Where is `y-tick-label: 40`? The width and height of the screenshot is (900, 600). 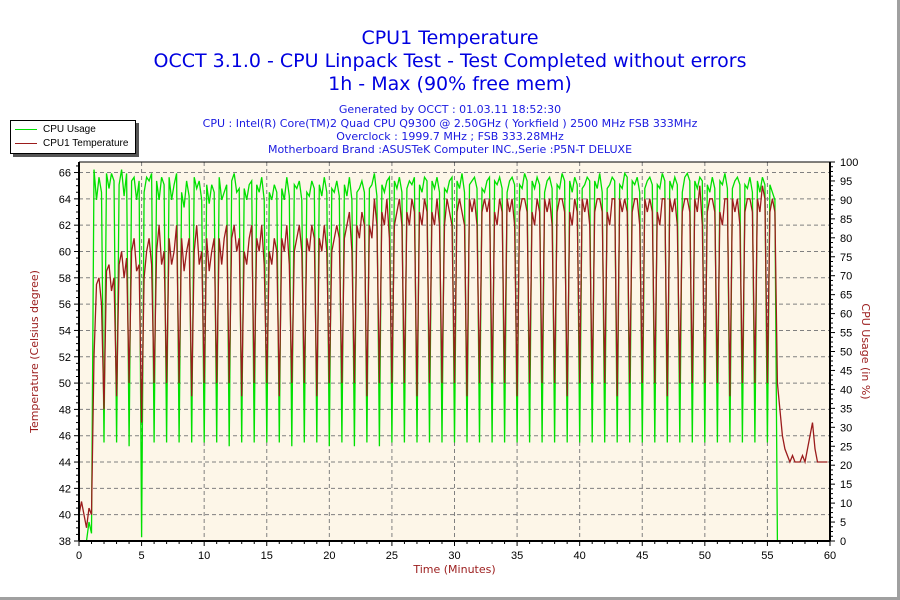
y-tick-label: 40 is located at coordinates (65, 516).